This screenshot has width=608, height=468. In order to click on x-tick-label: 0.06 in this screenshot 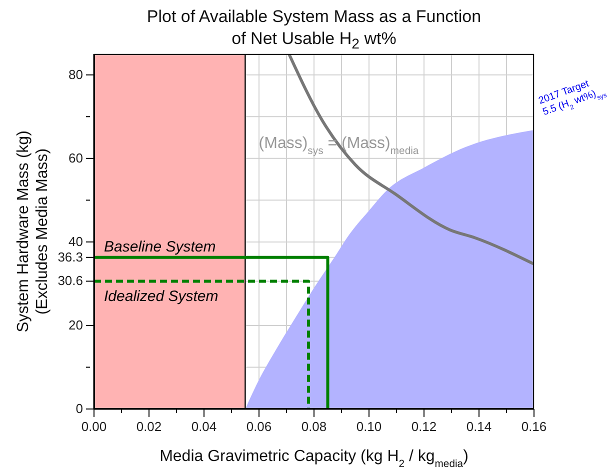, I will do `click(259, 426)`.